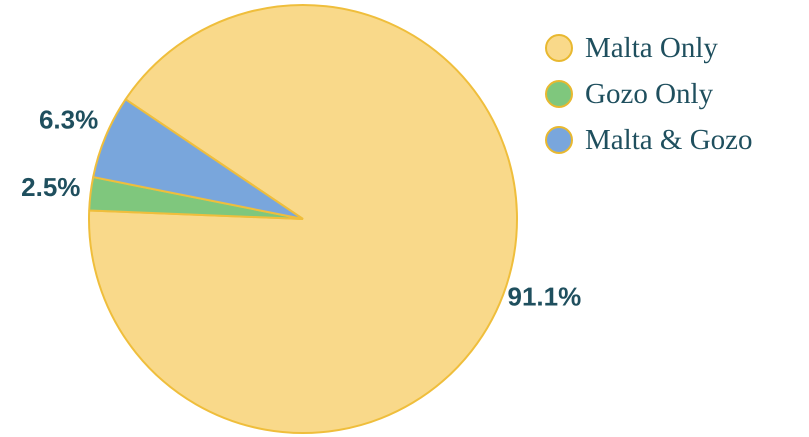 This screenshot has width=809, height=437. What do you see at coordinates (651, 48) in the screenshot?
I see `legend-label: Malta Only` at bounding box center [651, 48].